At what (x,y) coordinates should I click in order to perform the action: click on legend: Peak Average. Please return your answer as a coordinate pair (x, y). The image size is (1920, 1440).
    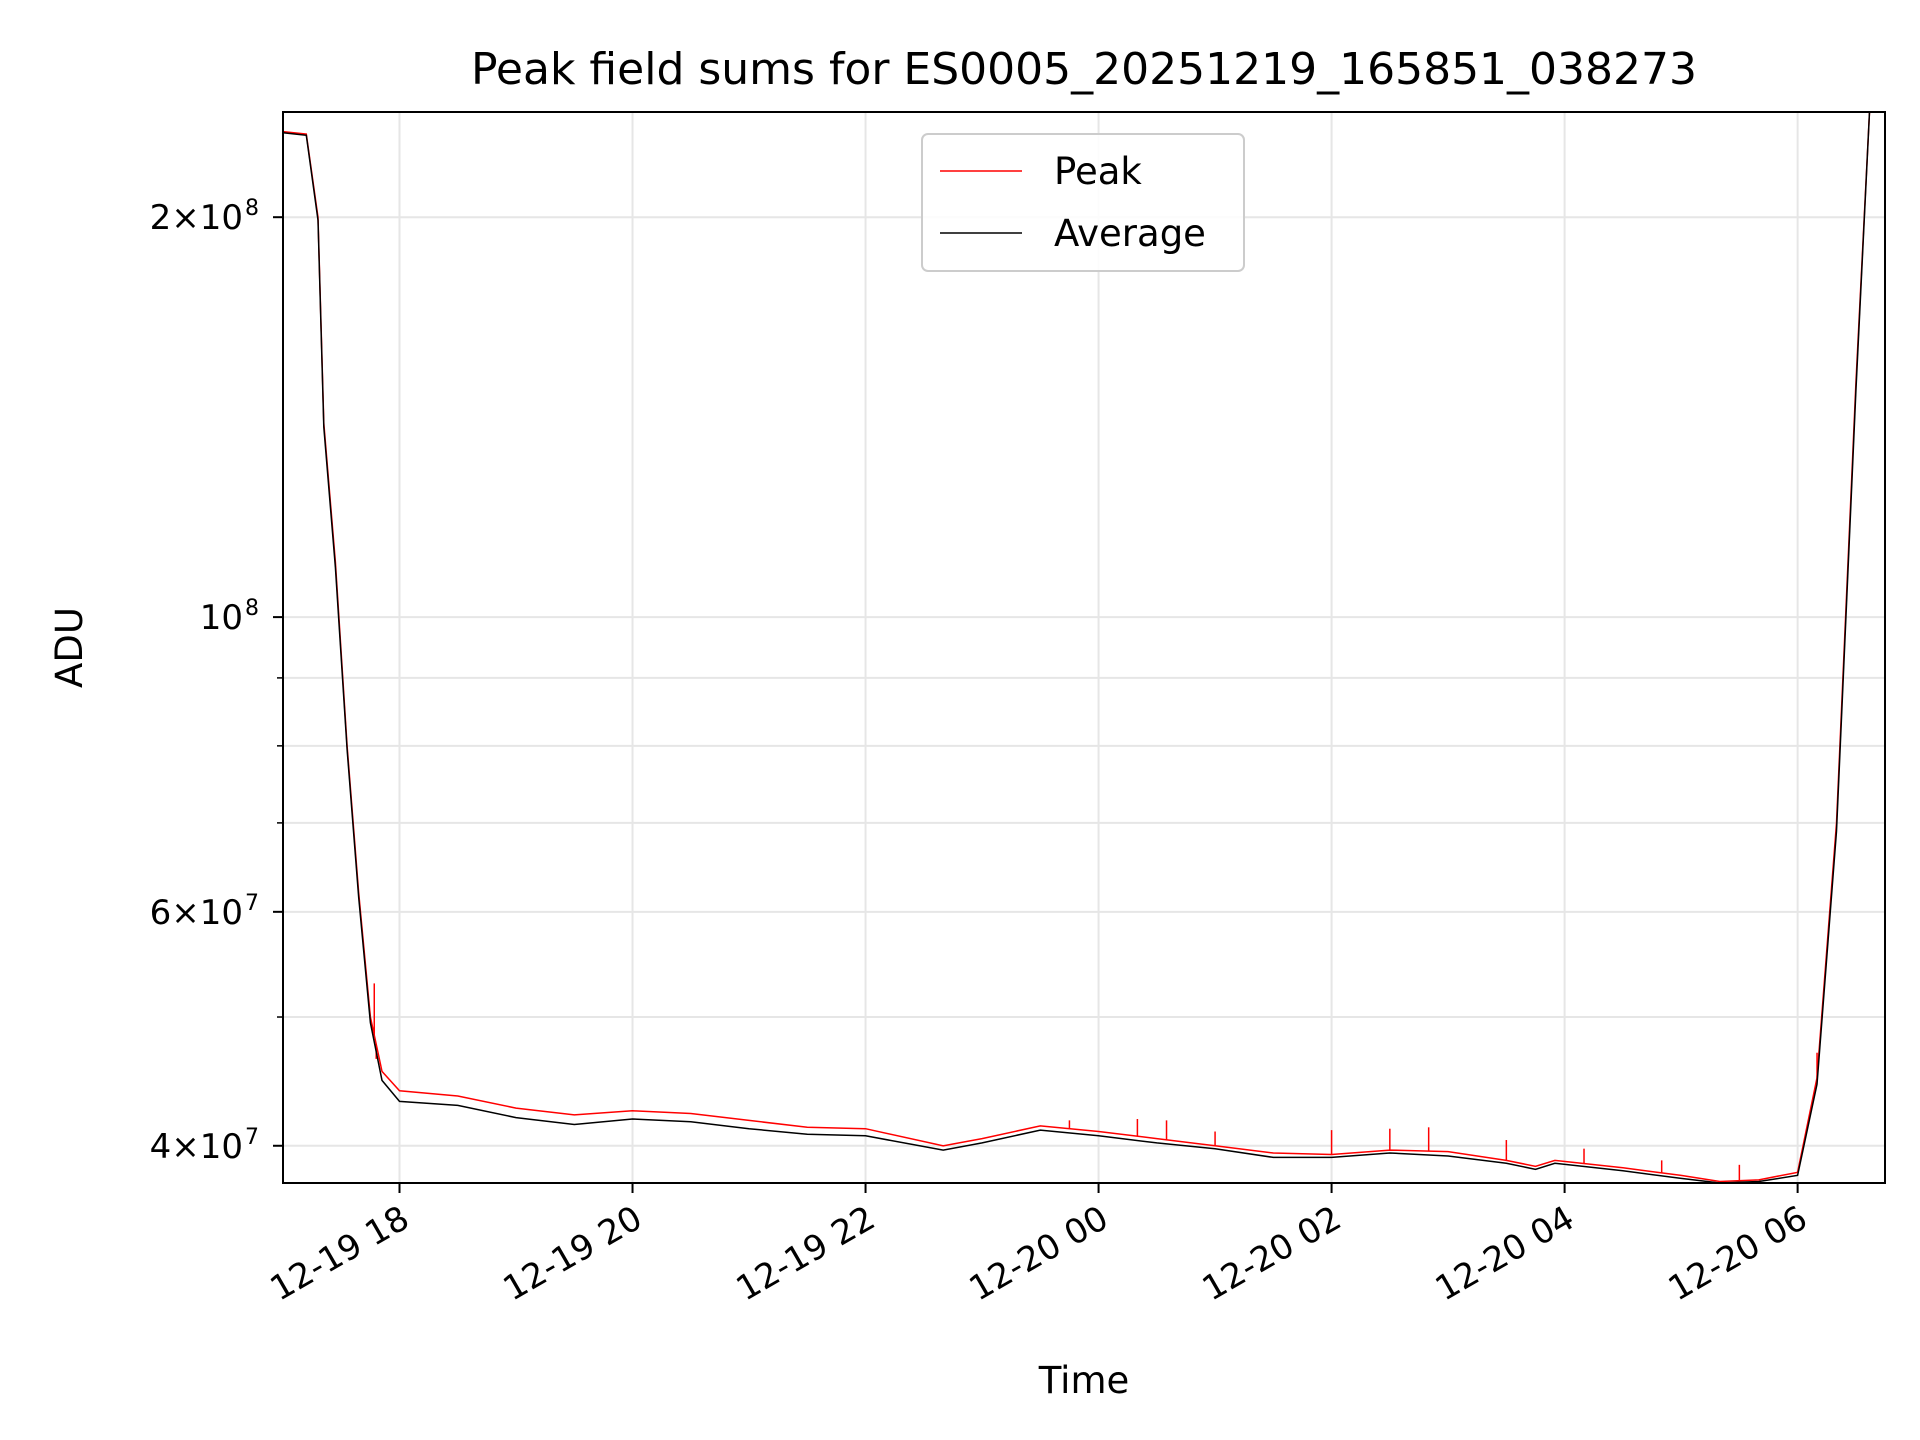
    Looking at the image, I should click on (1083, 202).